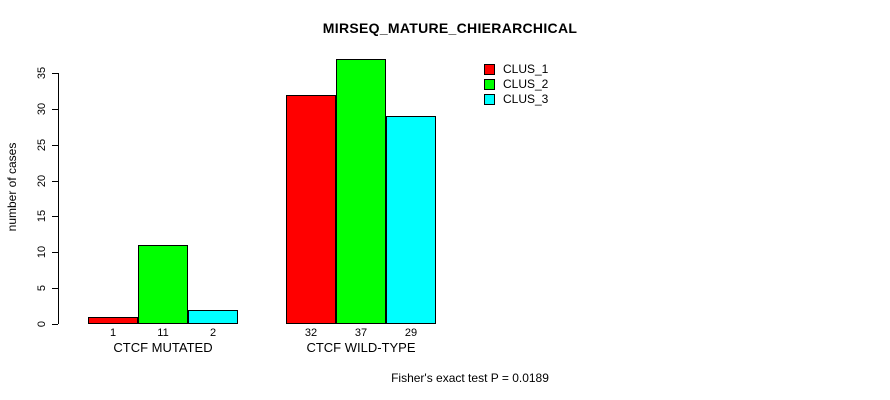  What do you see at coordinates (42, 73) in the screenshot?
I see `y-tick-label: 35` at bounding box center [42, 73].